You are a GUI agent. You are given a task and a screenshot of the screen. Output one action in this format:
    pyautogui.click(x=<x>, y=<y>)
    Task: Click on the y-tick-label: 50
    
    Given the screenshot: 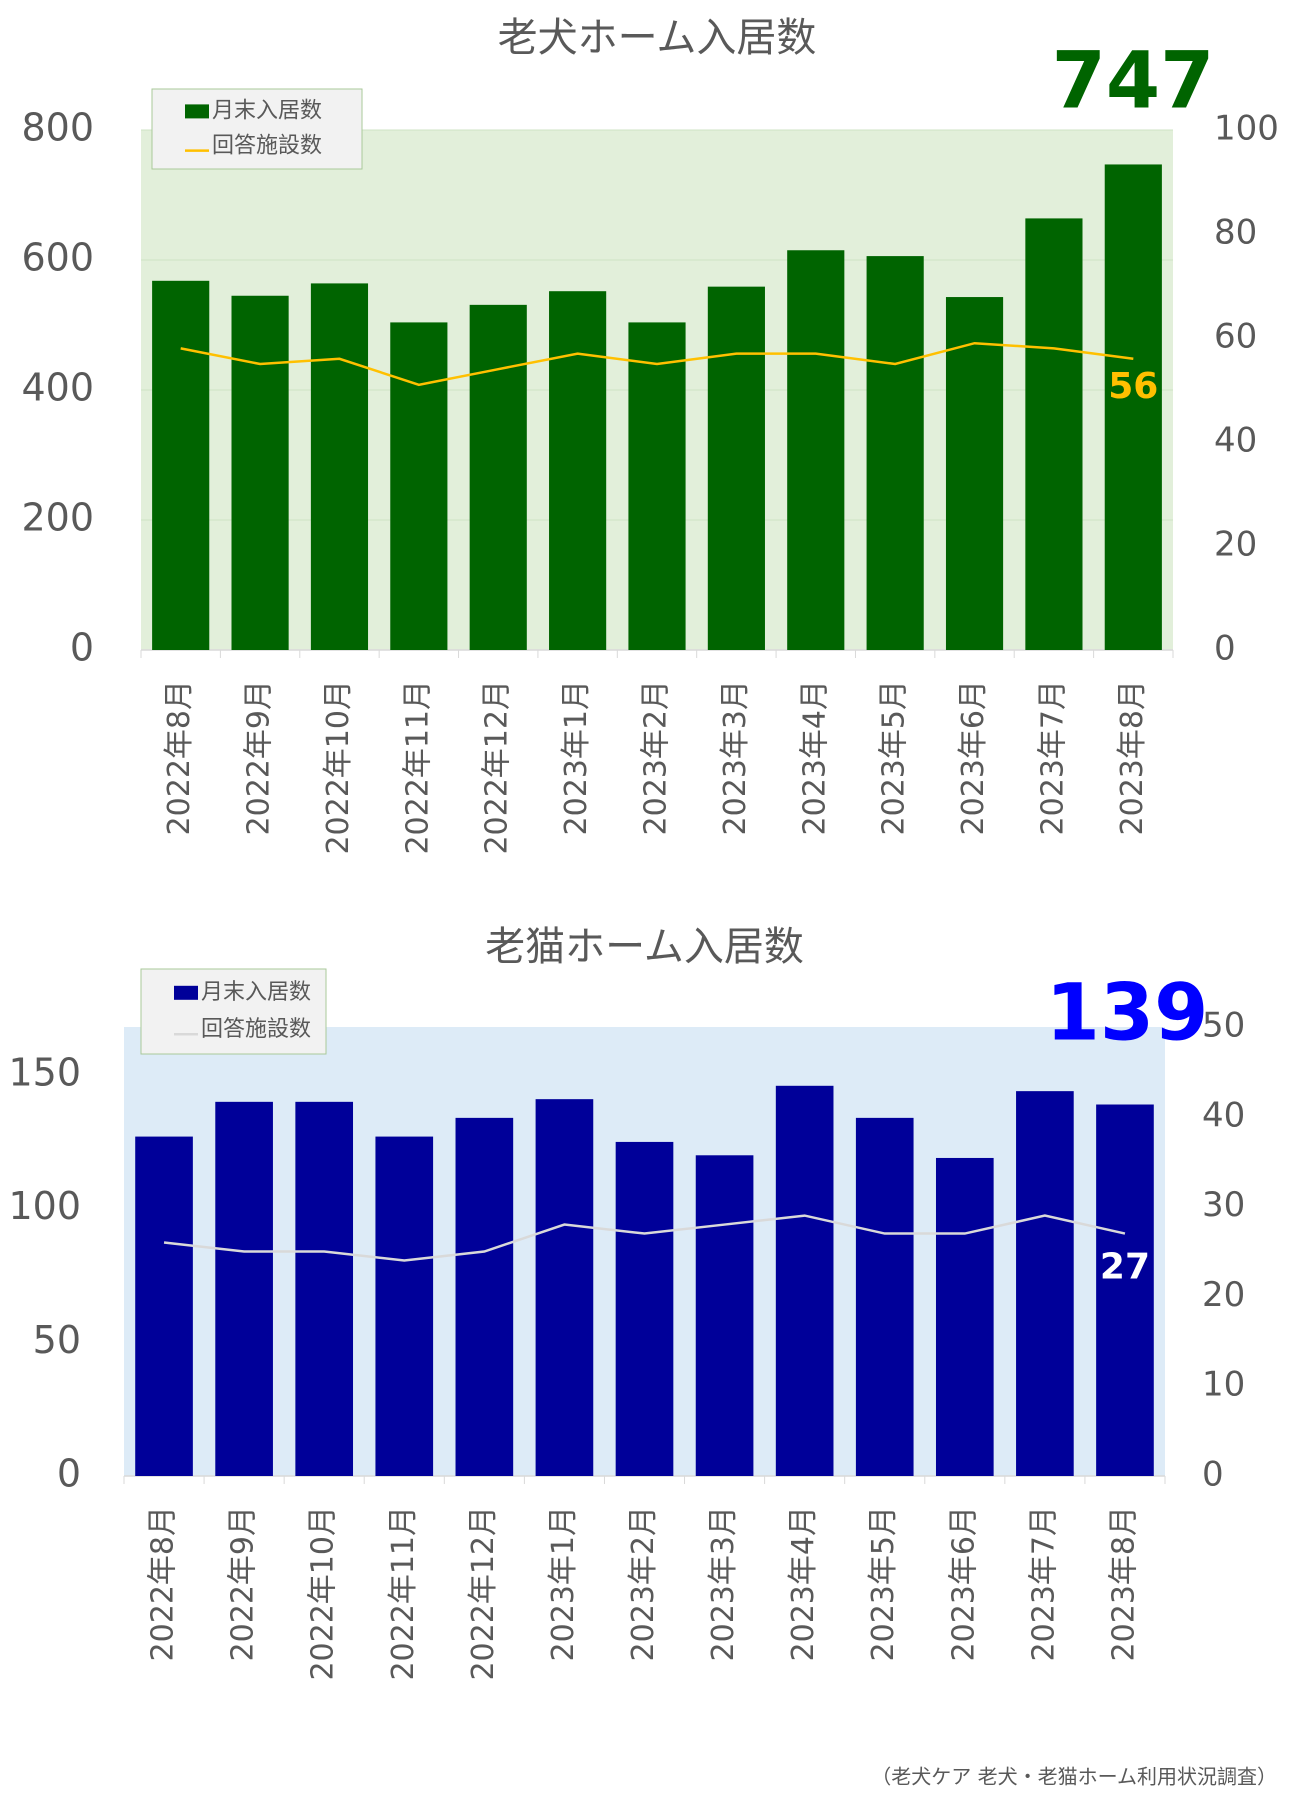 What is the action you would take?
    pyautogui.click(x=57, y=1340)
    